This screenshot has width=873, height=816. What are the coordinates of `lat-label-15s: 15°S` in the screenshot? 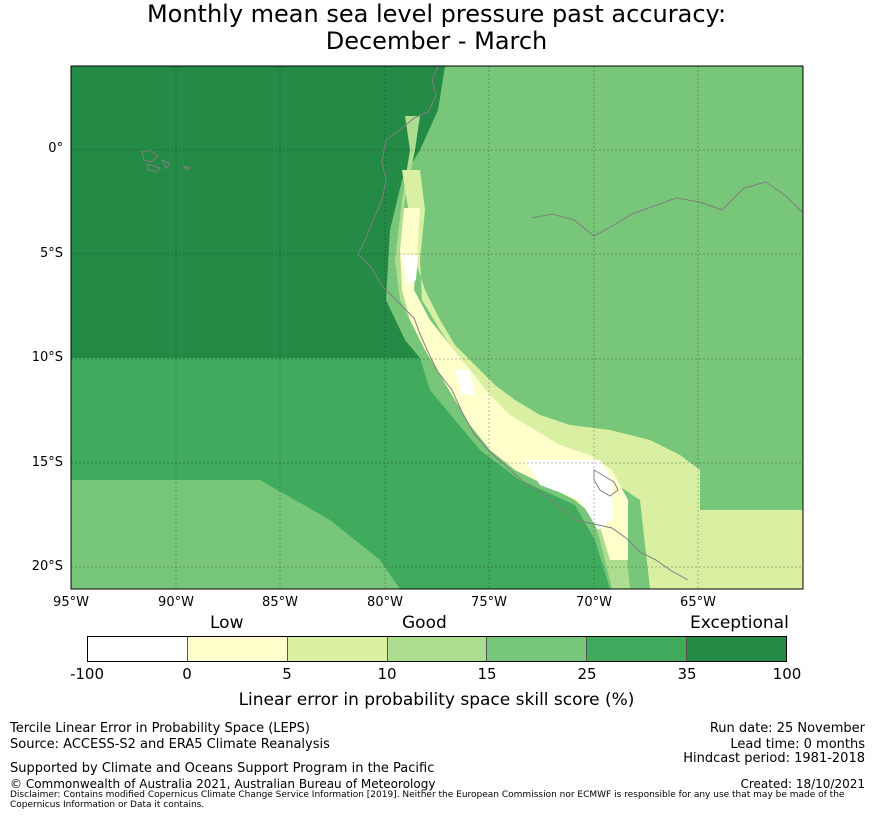 It's located at (47, 462).